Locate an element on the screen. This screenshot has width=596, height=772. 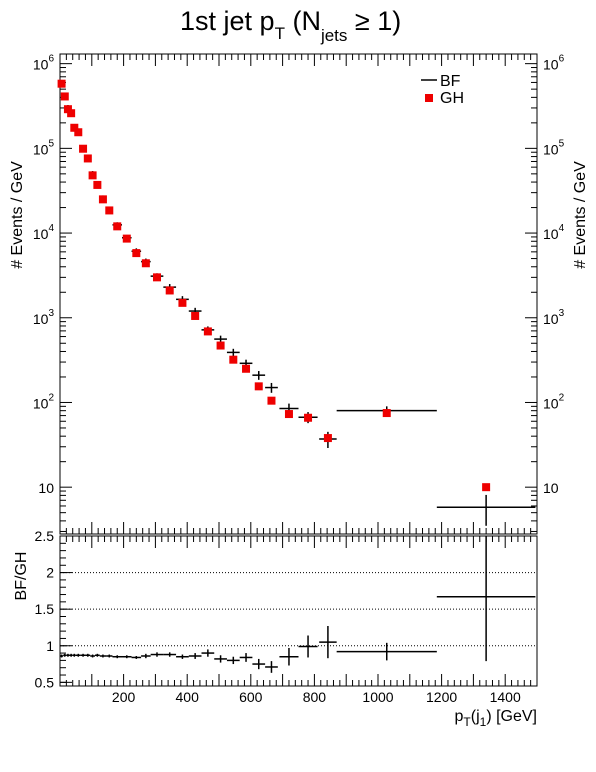
x-tick-label: 200 is located at coordinates (124, 697).